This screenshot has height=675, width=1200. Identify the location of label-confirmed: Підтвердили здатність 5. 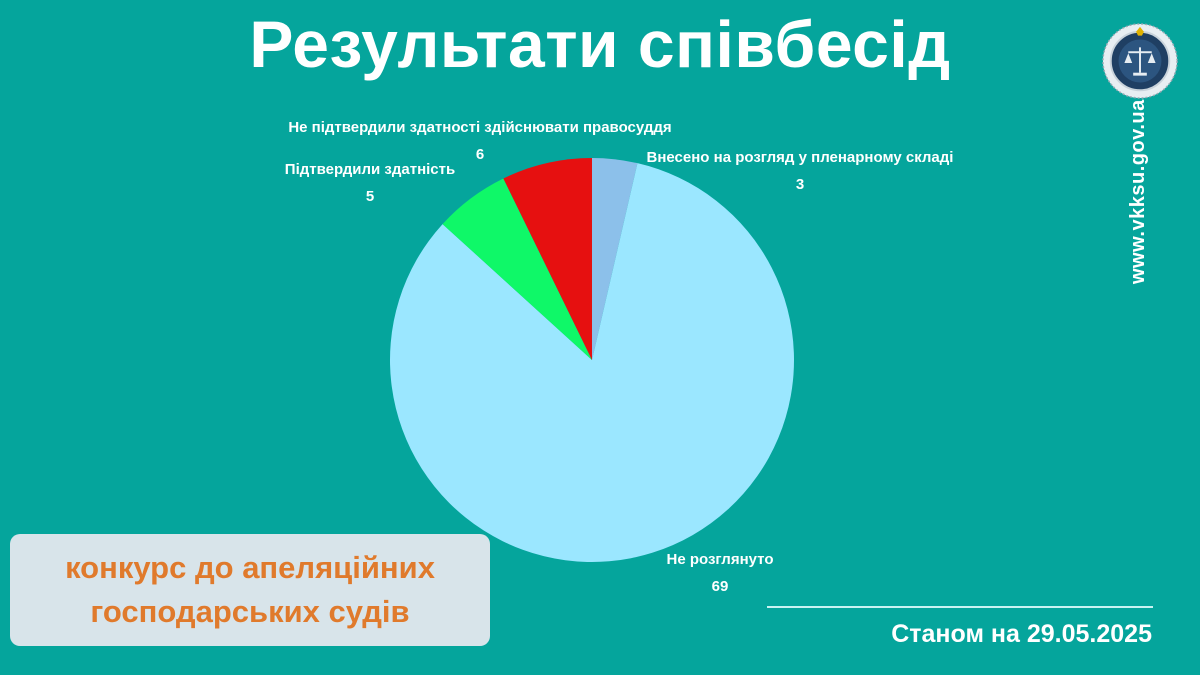
(370, 183).